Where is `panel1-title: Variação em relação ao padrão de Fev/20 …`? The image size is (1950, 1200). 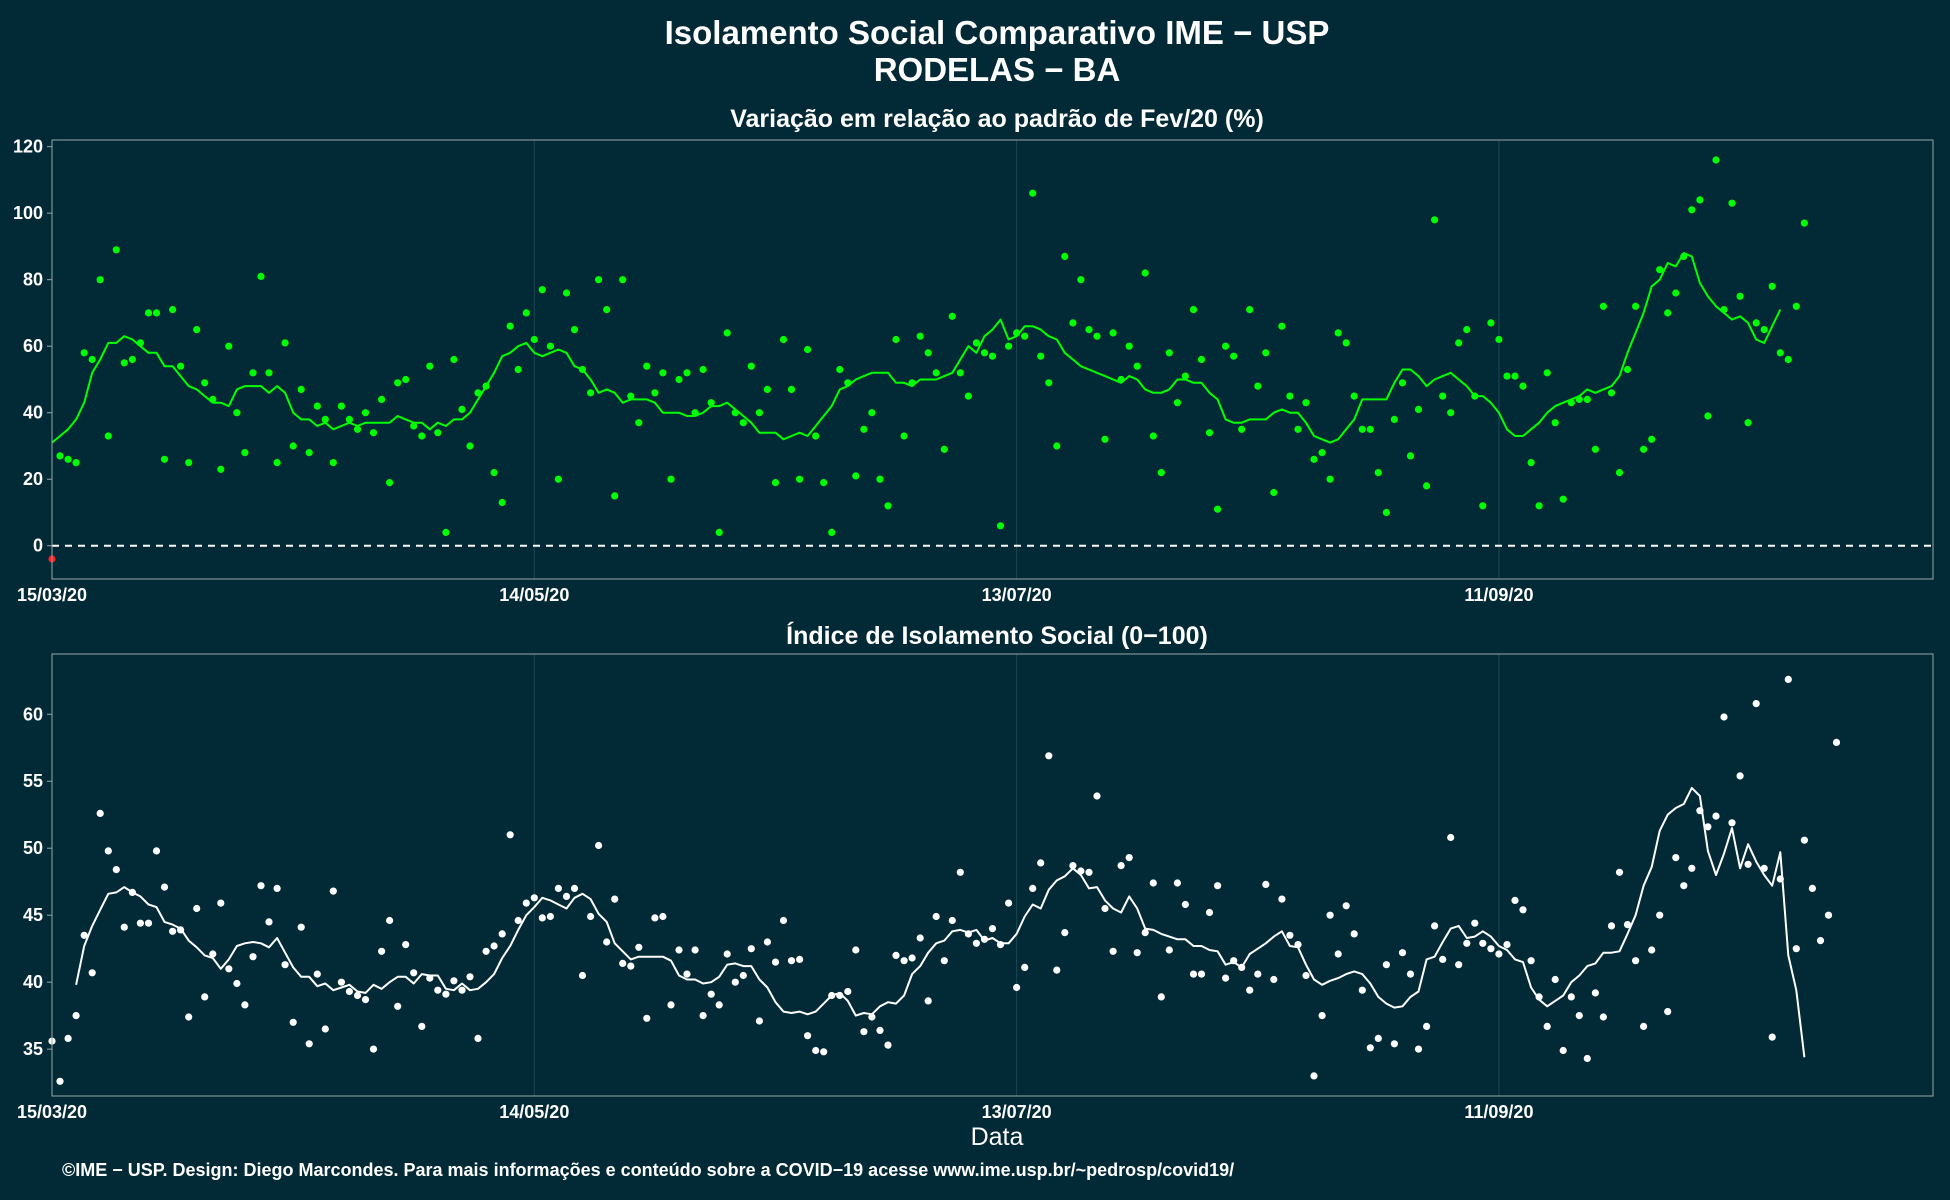 panel1-title: Variação em relação ao padrão de Fev/20 … is located at coordinates (997, 119).